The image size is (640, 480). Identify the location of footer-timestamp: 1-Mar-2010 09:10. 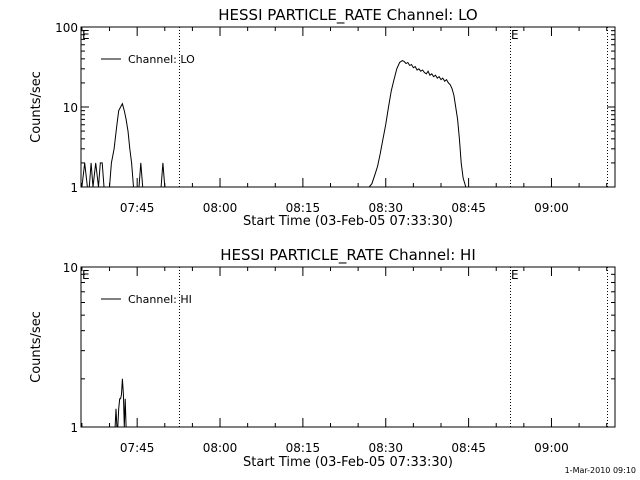
(600, 470).